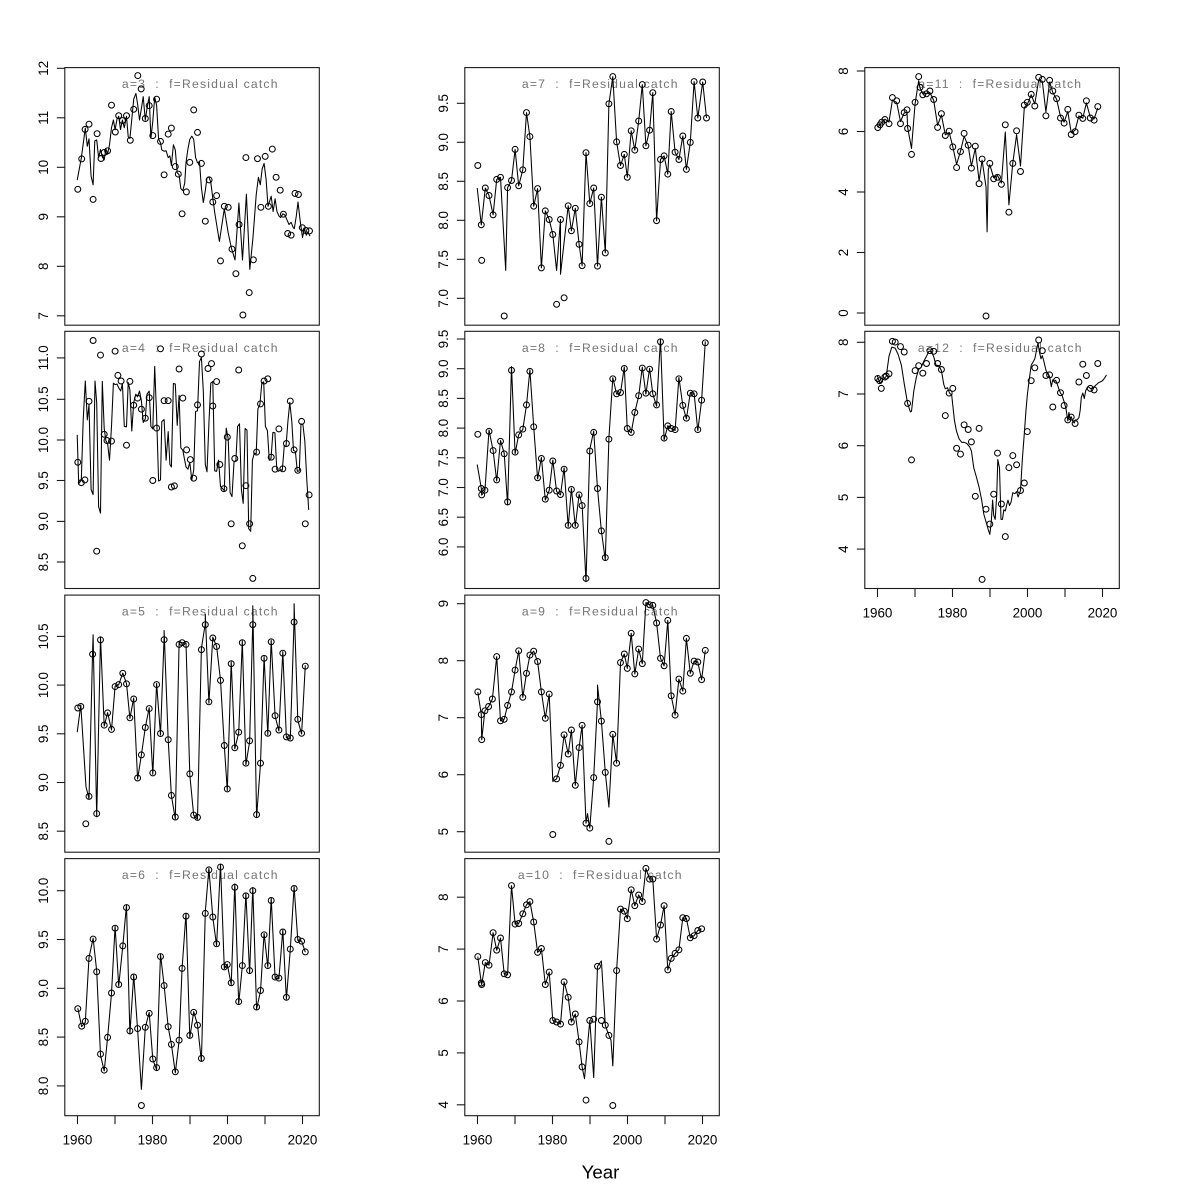 This screenshot has width=1200, height=1200. What do you see at coordinates (601, 1172) in the screenshot?
I see `svg-text: Year` at bounding box center [601, 1172].